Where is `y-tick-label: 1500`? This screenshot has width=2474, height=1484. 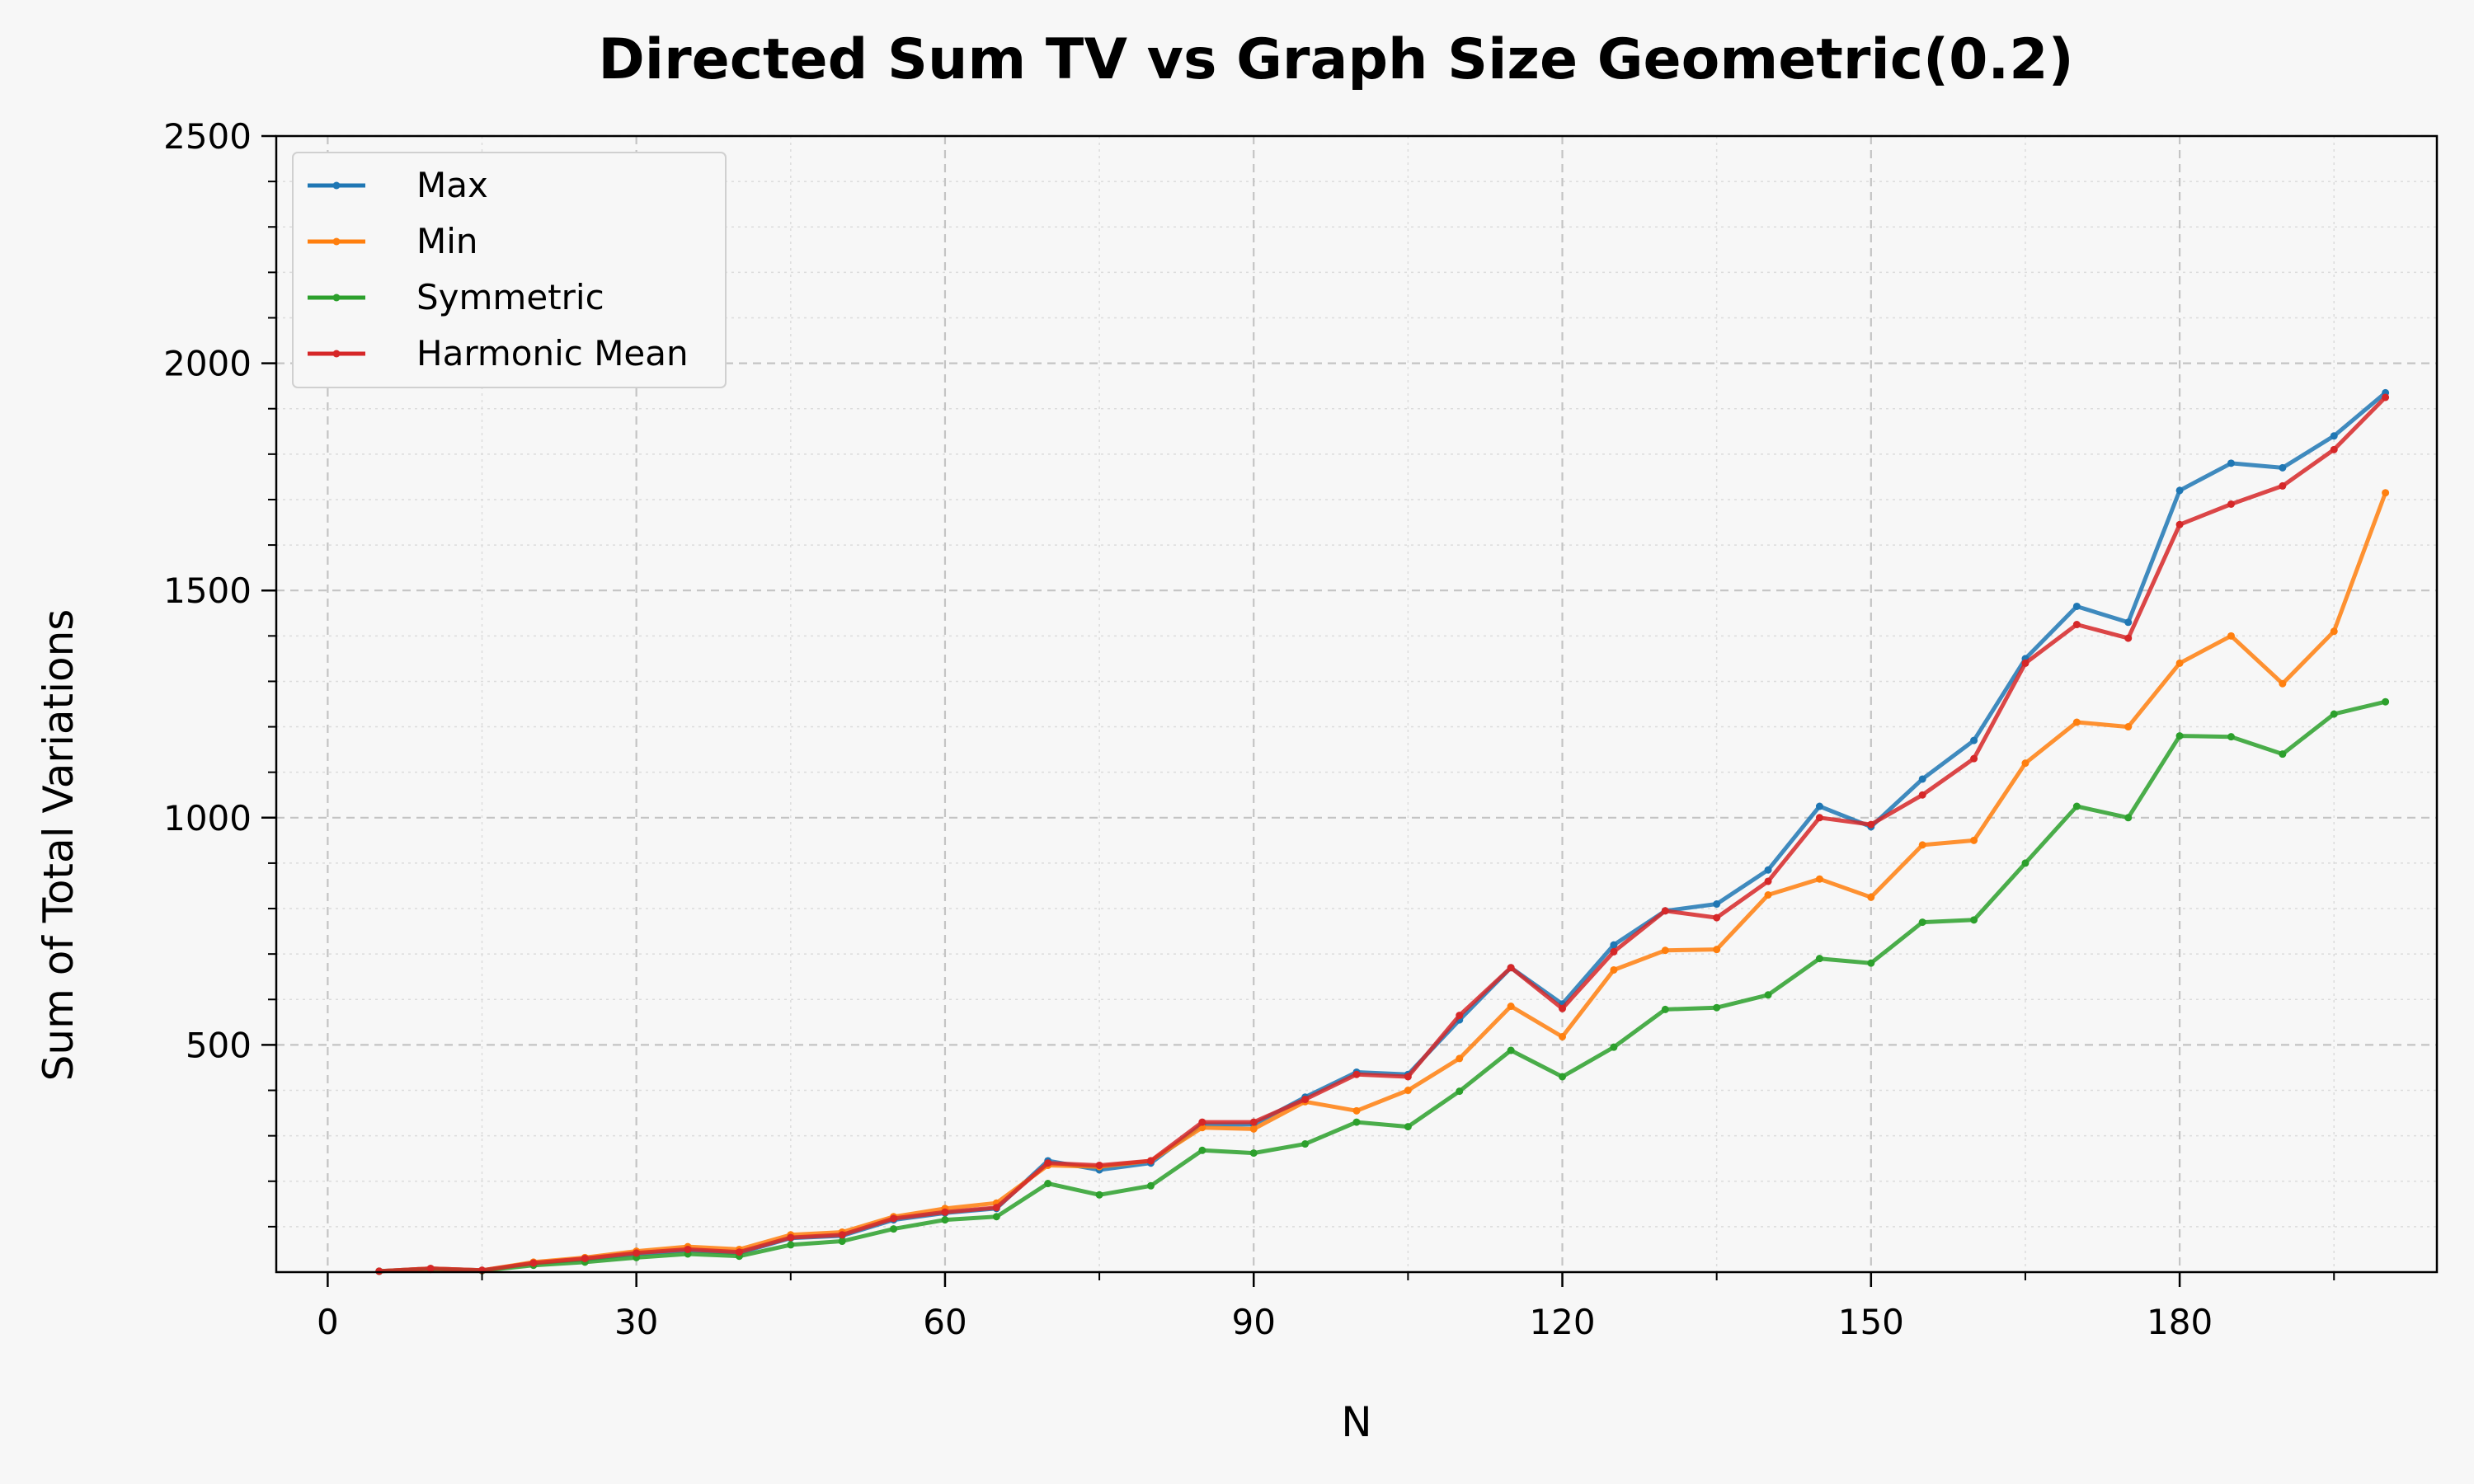
y-tick-label: 1500 is located at coordinates (207, 591).